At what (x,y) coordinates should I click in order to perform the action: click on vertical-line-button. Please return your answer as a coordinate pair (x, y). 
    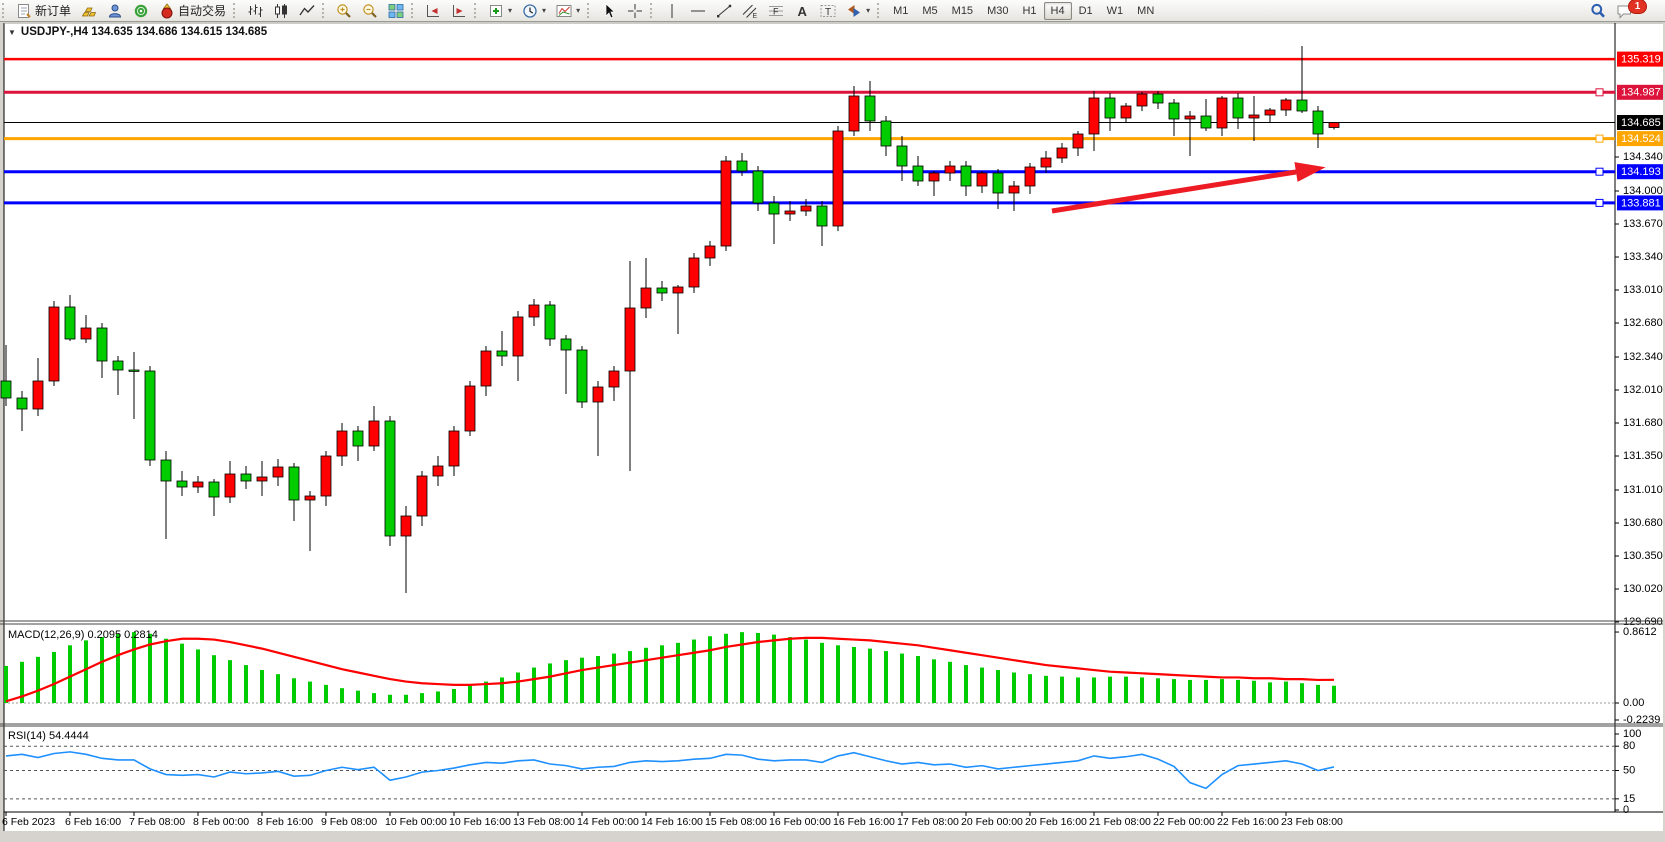
    Looking at the image, I should click on (672, 11).